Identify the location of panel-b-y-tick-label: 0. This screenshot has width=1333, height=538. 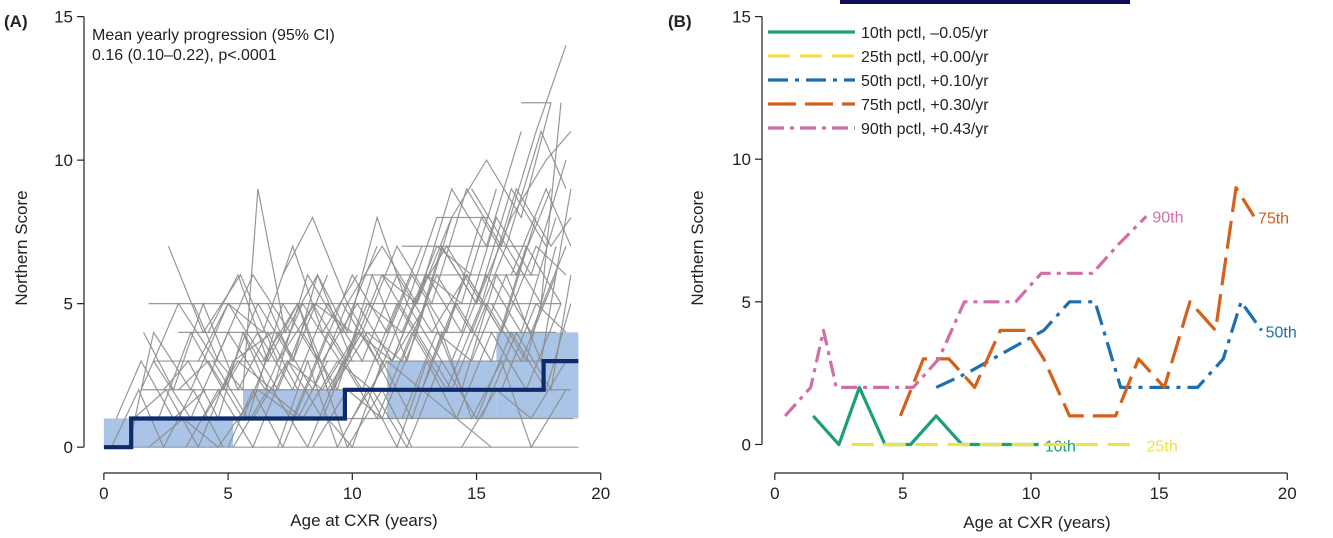
(746, 444).